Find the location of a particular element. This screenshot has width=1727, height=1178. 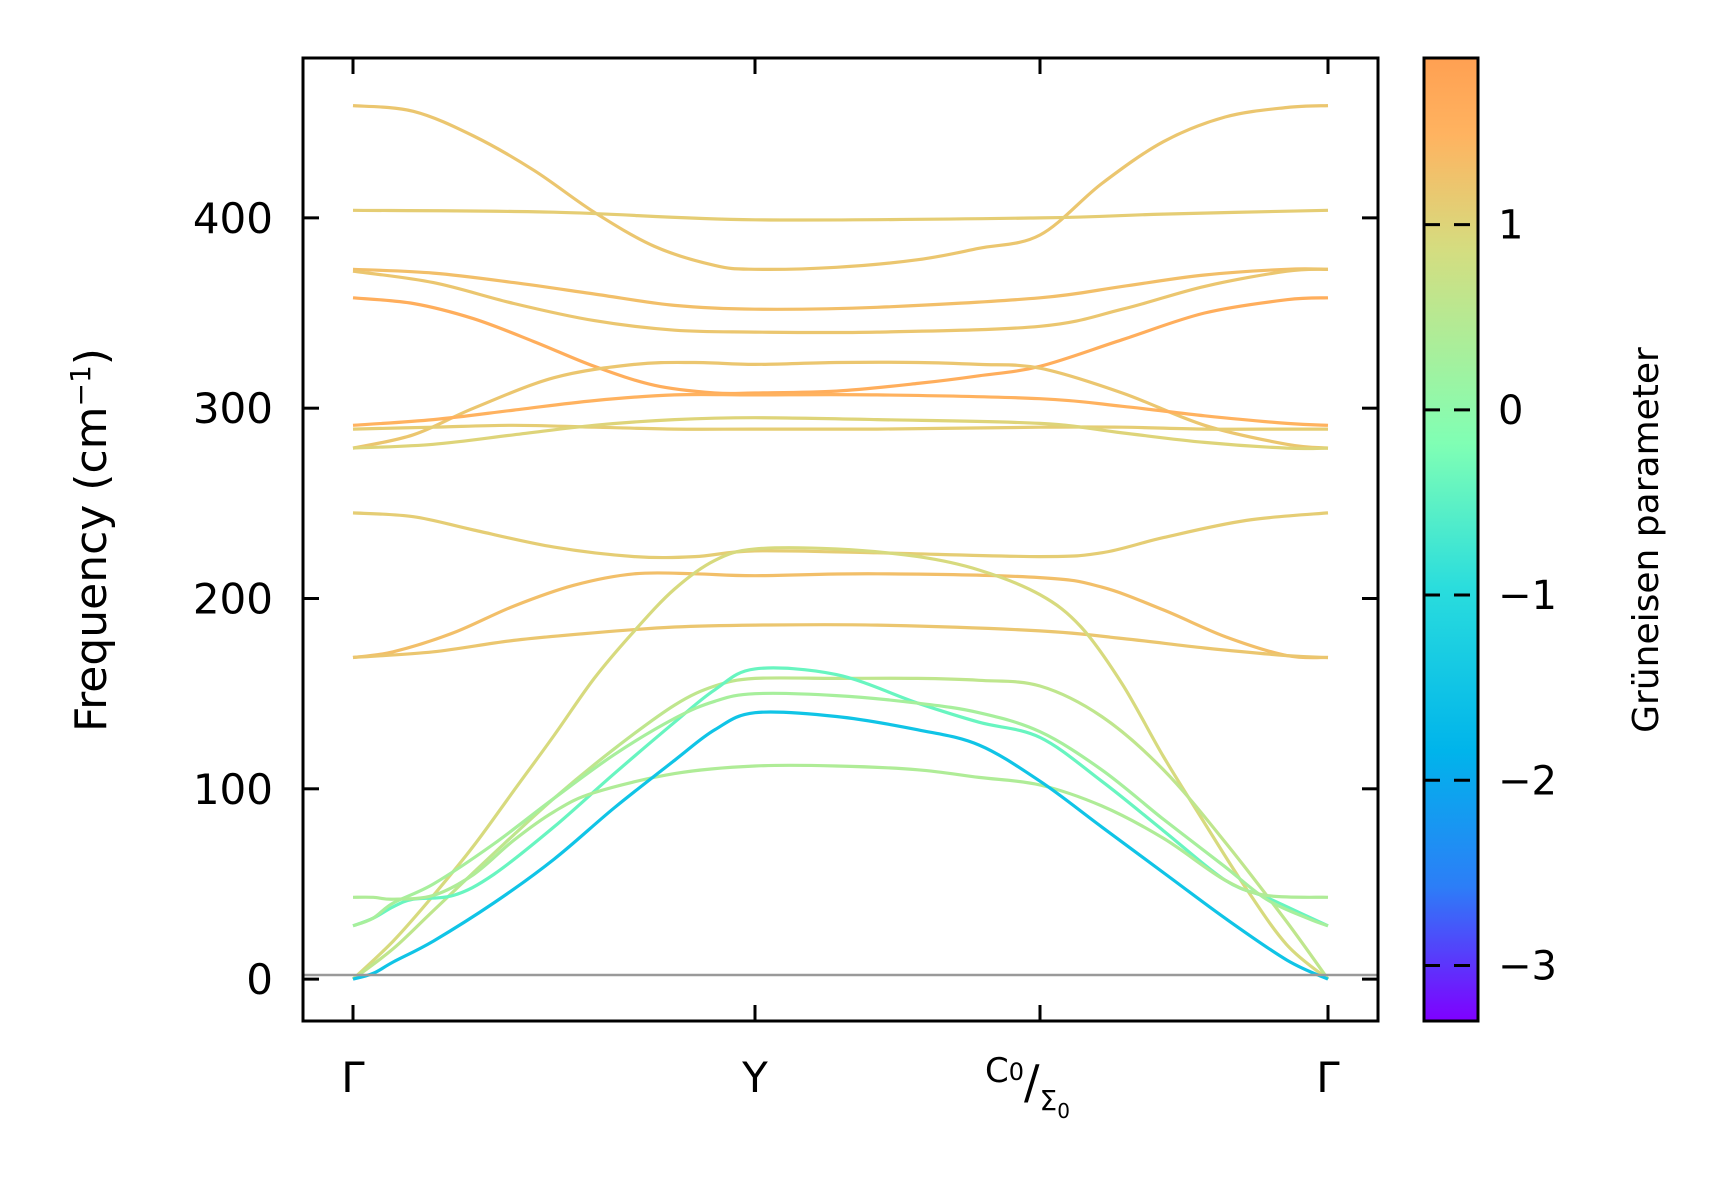

kpoint-label-gamma-start: Γ is located at coordinates (353, 1077).